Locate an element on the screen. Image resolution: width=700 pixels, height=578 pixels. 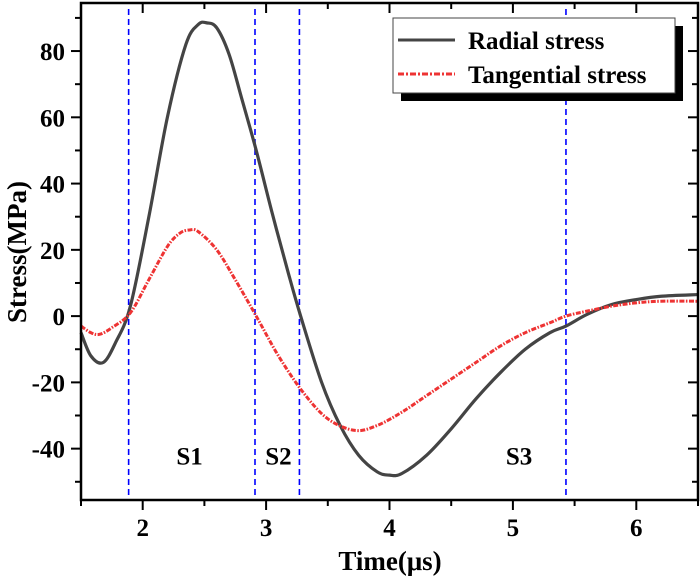
y-tick-labels: -40 -20 0 20 40 60 80 is located at coordinates (48, 251).